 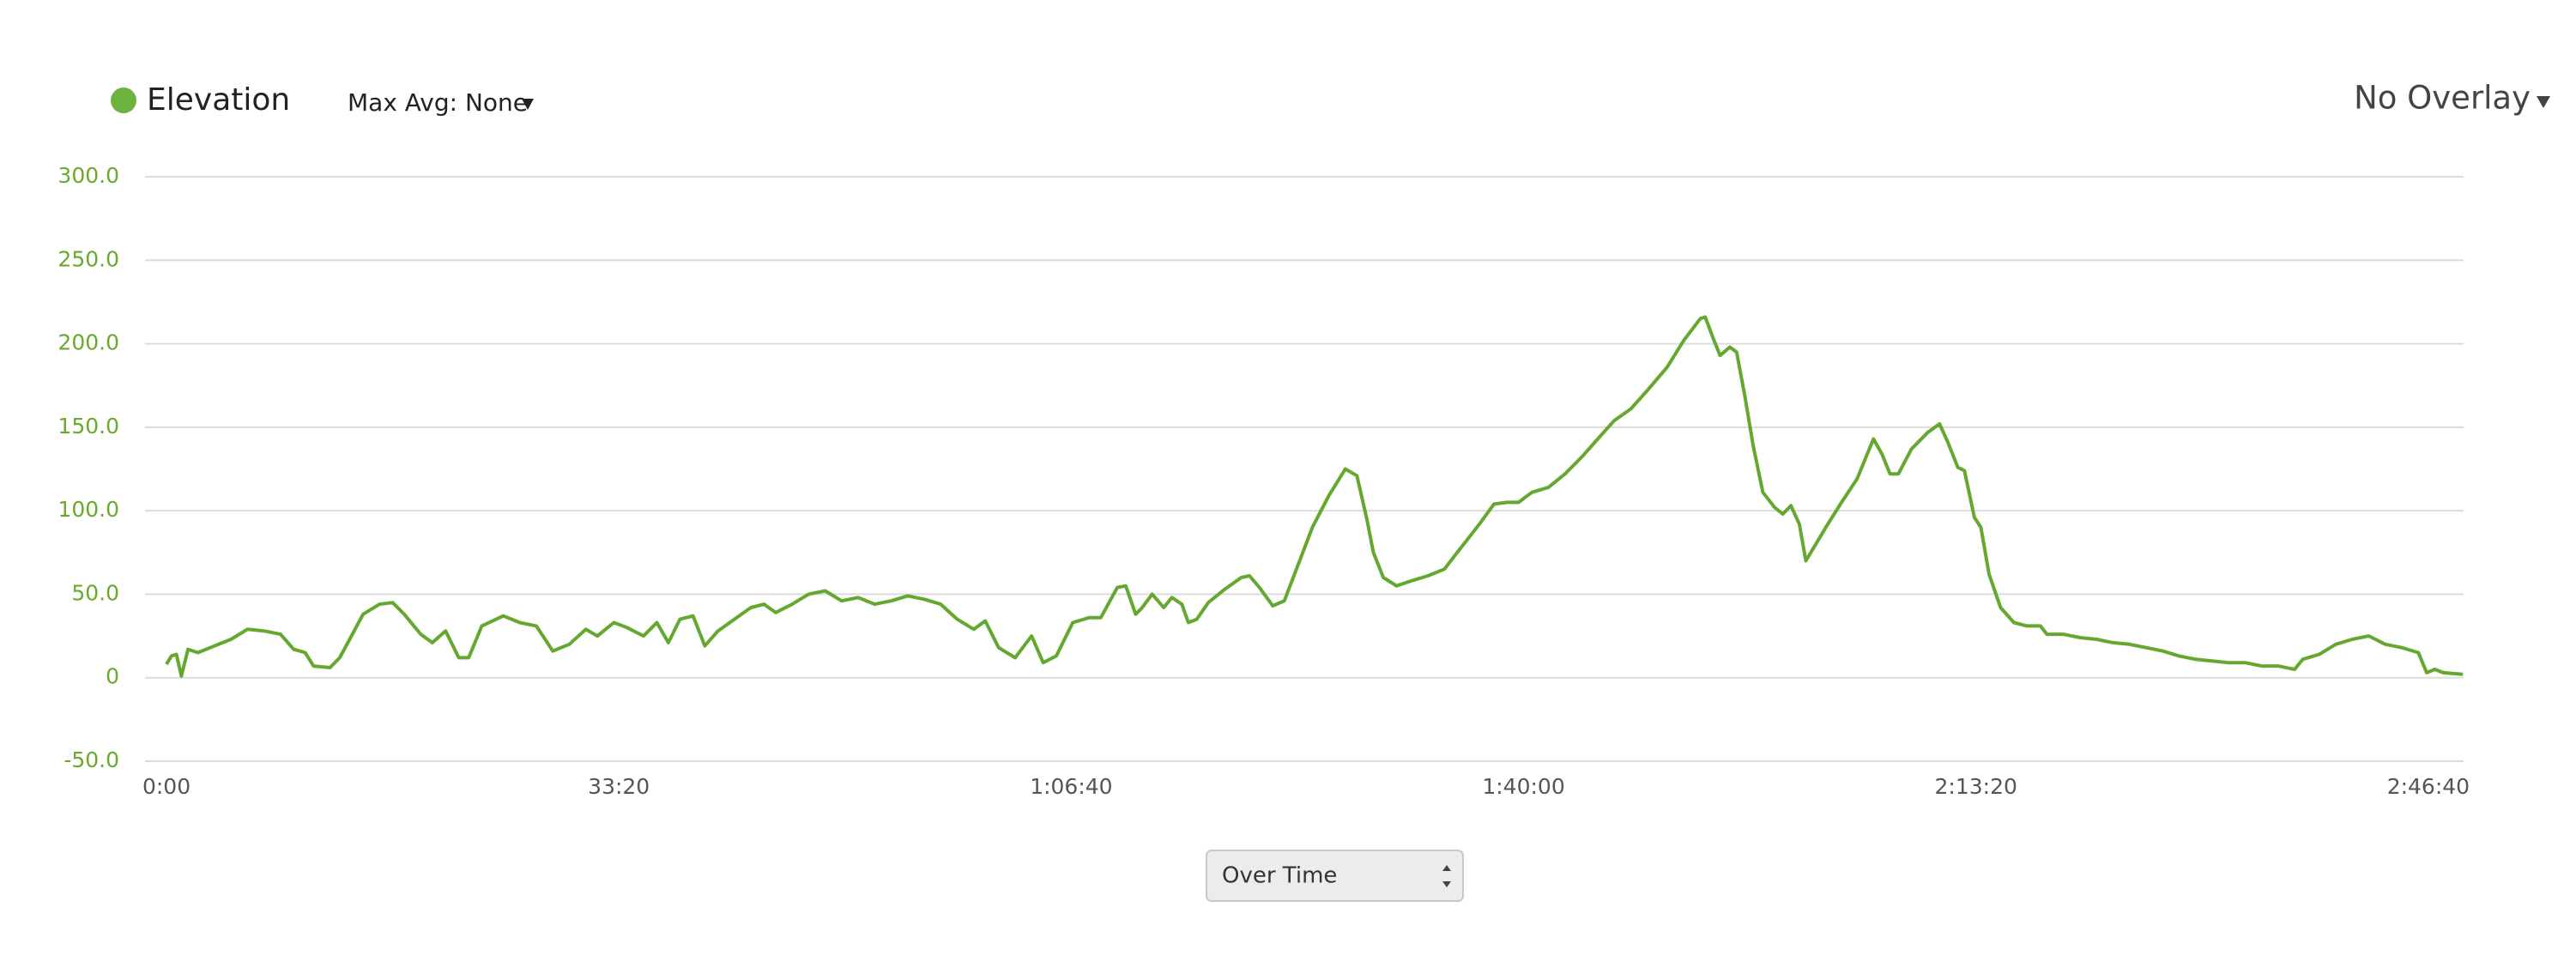 I want to click on x-mode-select: Over Time, so click(x=1335, y=876).